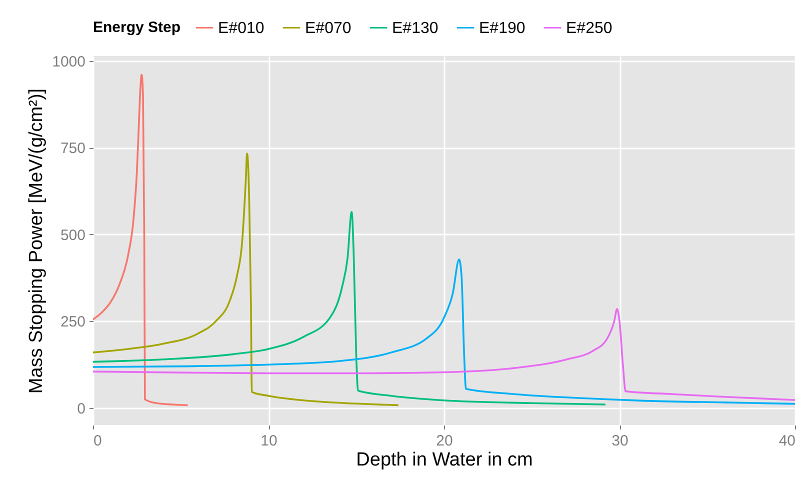 This screenshot has width=804, height=483. What do you see at coordinates (37, 241) in the screenshot?
I see `y-axis-title: Mass Stopping Power [MeV/(g/cm²)]` at bounding box center [37, 241].